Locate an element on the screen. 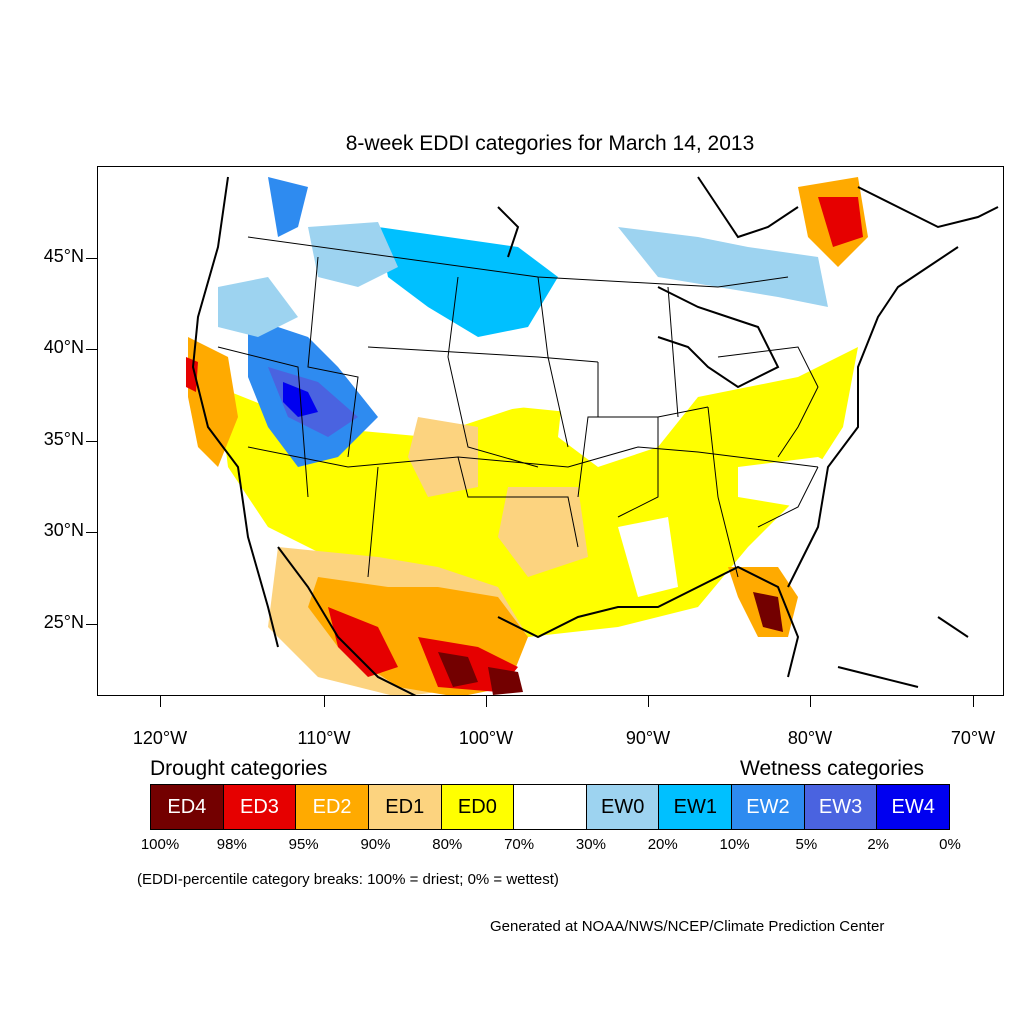 The width and height of the screenshot is (1024, 1024). percentile-label: 80% is located at coordinates (447, 844).